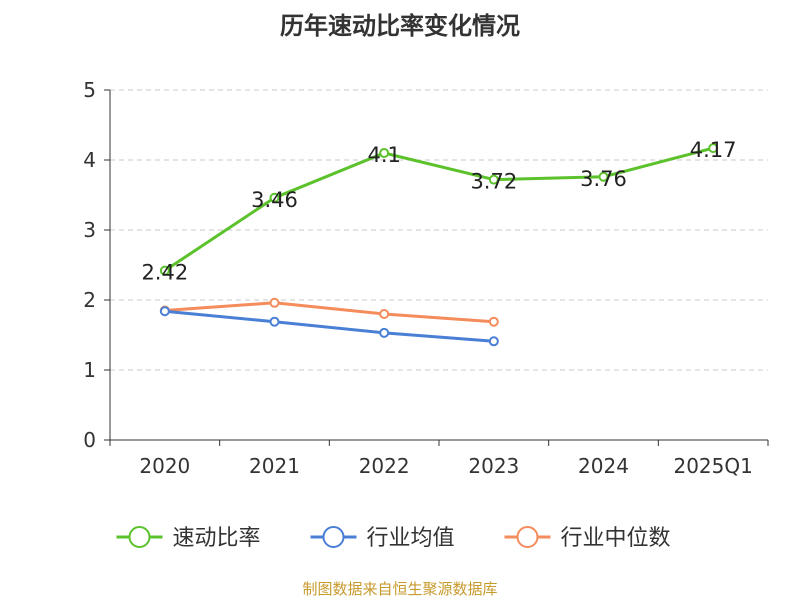 This screenshot has width=800, height=600. Describe the element at coordinates (603, 466) in the screenshot. I see `x-tick-label: 2024` at that location.